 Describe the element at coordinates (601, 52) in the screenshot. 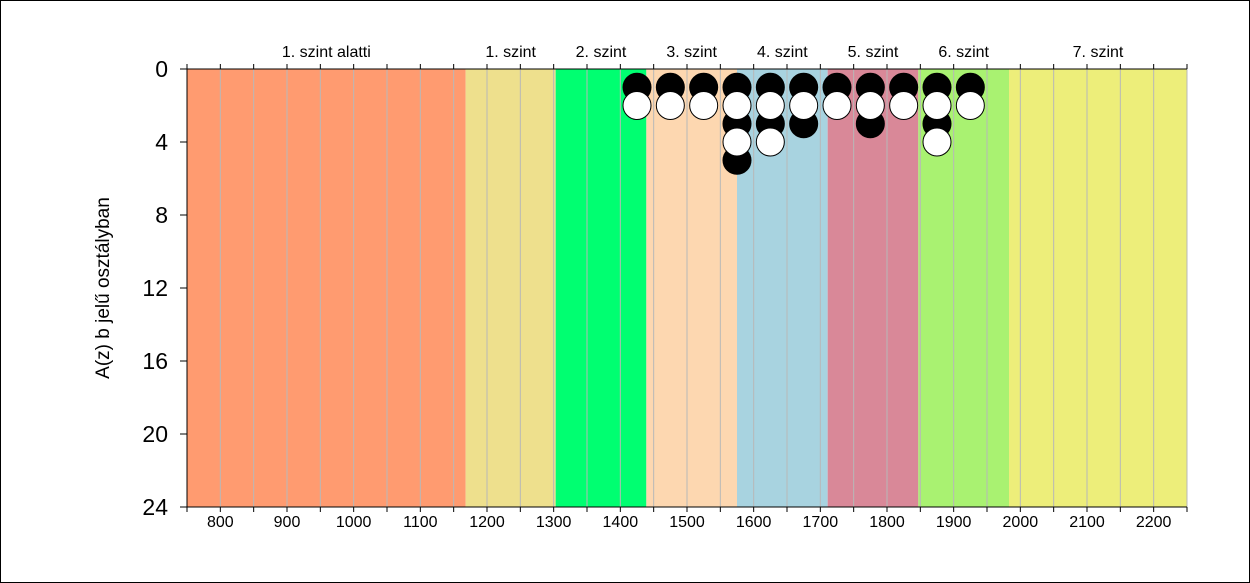

I see `level-label: 2. szint` at that location.